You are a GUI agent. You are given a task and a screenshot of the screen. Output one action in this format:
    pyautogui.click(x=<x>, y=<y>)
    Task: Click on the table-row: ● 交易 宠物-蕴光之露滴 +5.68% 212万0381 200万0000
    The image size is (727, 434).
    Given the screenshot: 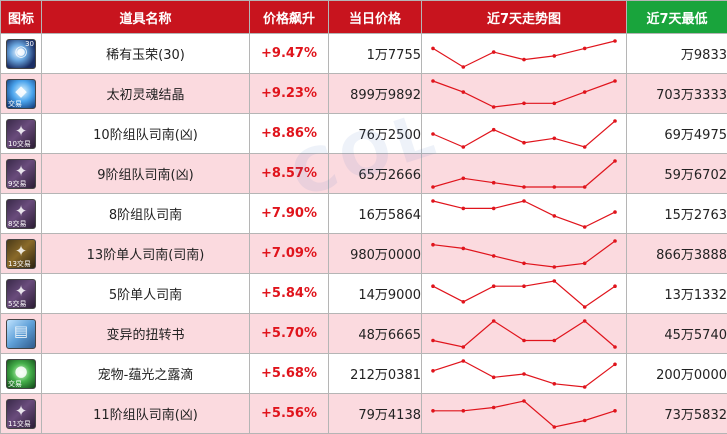 What is the action you would take?
    pyautogui.click(x=363, y=373)
    